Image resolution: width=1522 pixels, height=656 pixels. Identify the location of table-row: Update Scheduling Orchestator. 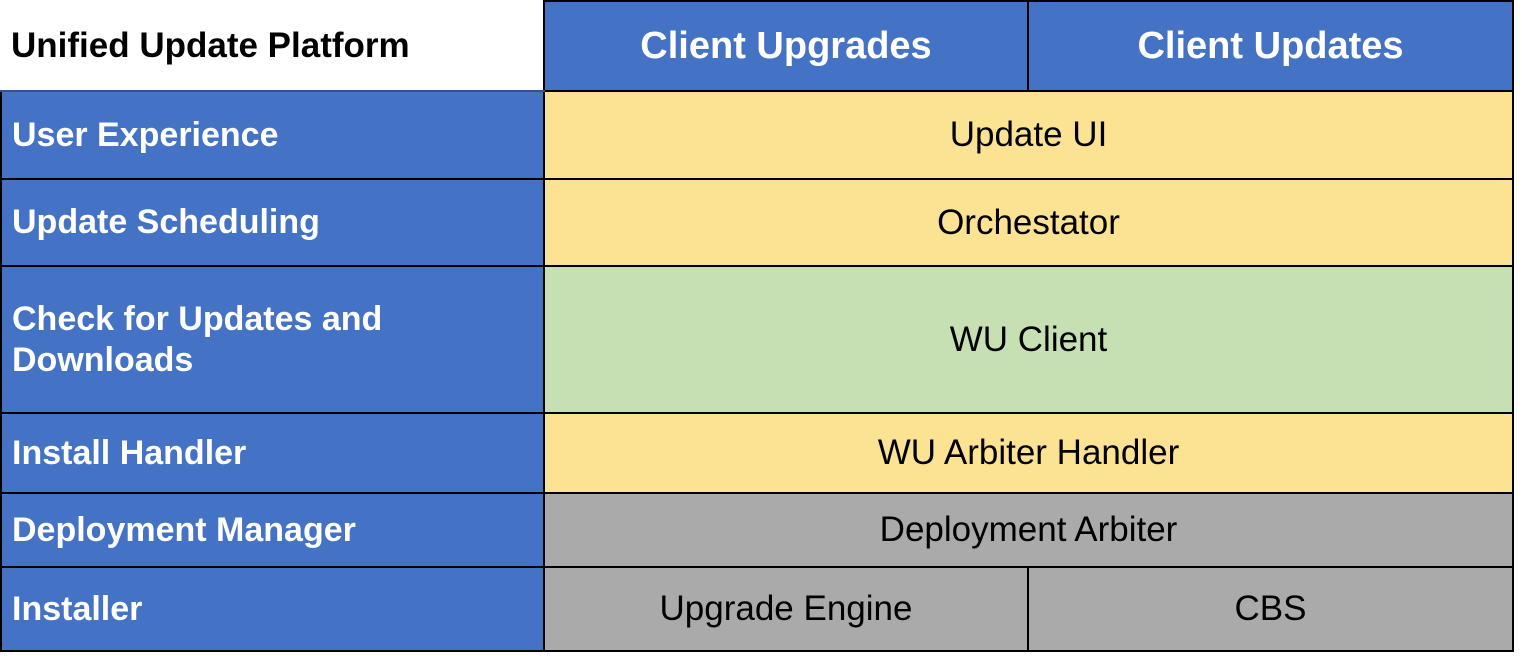
(757, 222).